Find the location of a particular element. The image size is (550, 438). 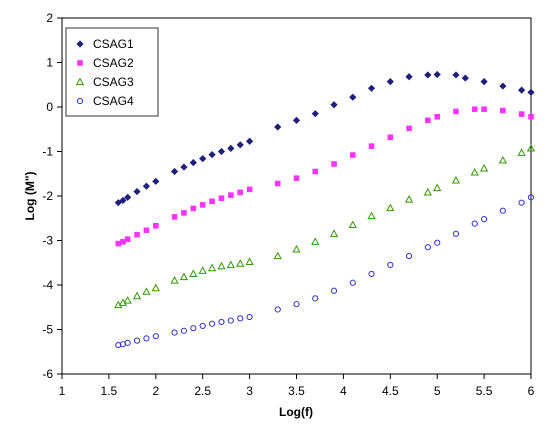

y-tick-label: -1 is located at coordinates (47, 152).